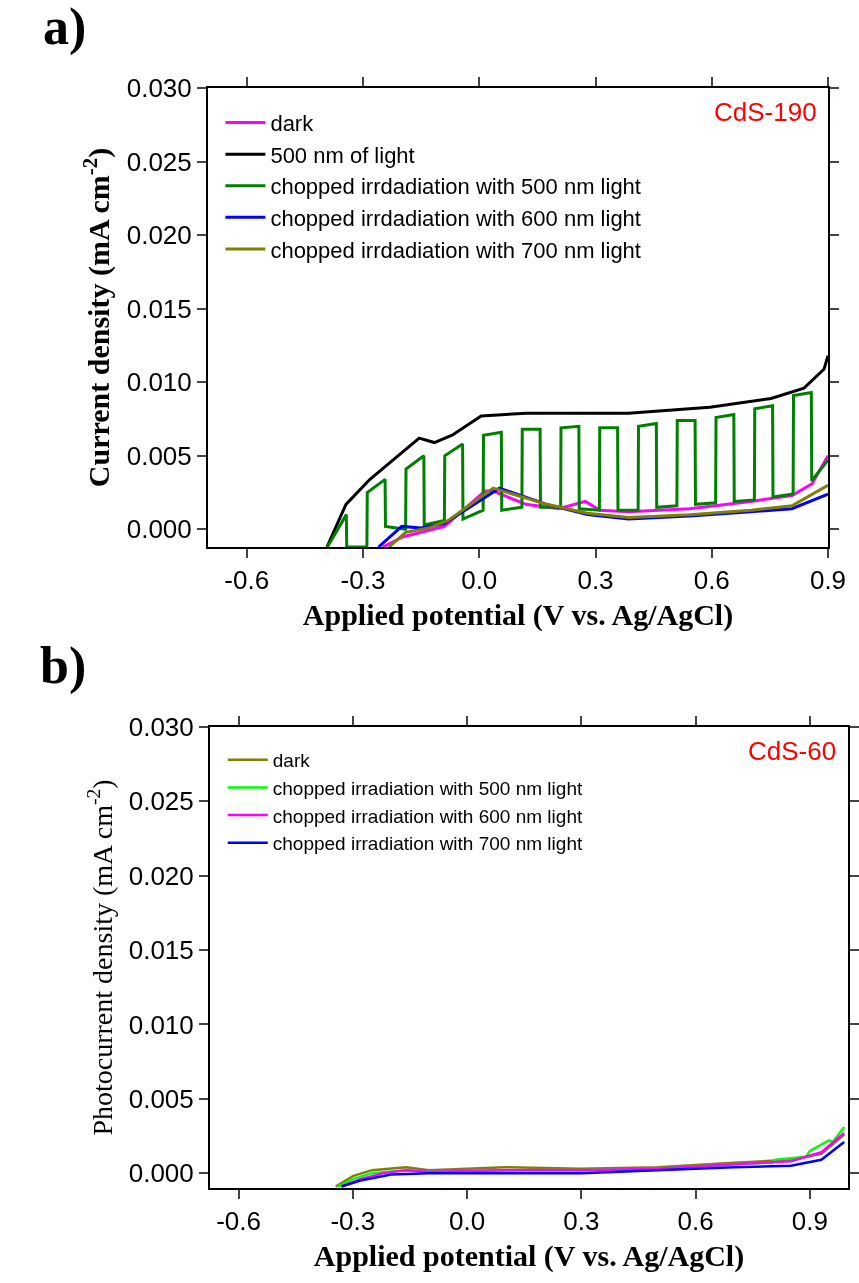 This screenshot has width=859, height=1283. Describe the element at coordinates (427, 844) in the screenshot. I see `legend-label: chopped irradiation with 700 nm light` at that location.